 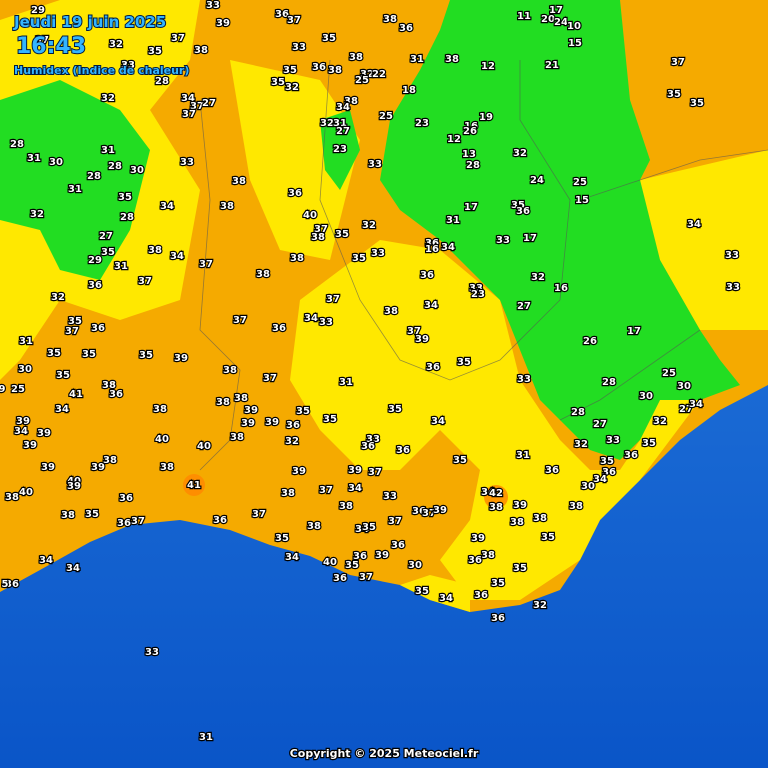 What do you see at coordinates (537, 180) in the screenshot?
I see `station-value: 24` at bounding box center [537, 180].